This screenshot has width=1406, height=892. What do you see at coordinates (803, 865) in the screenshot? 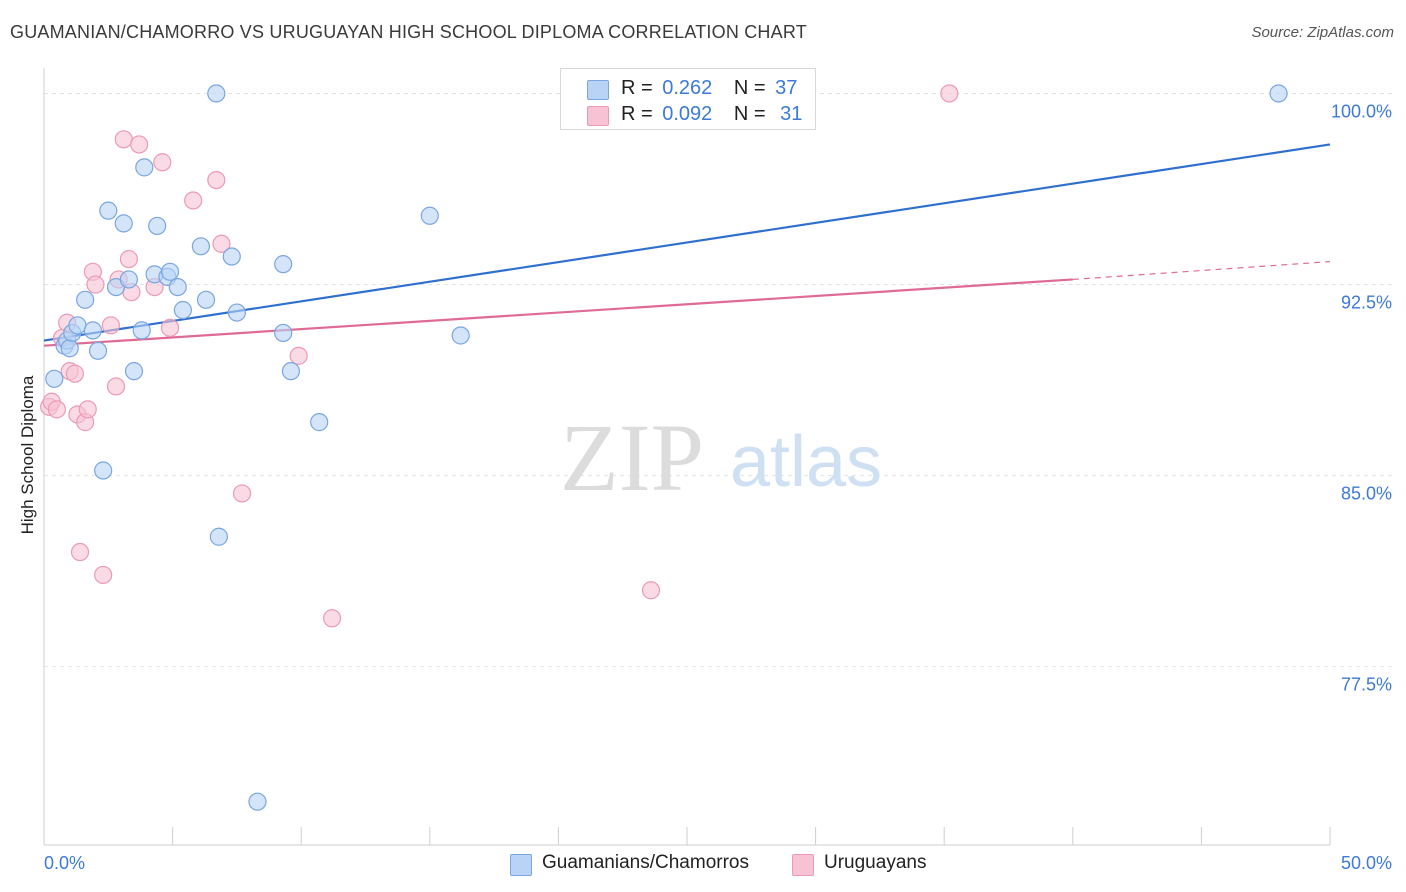
I see `bottom-legend-swatch-pink` at bounding box center [803, 865].